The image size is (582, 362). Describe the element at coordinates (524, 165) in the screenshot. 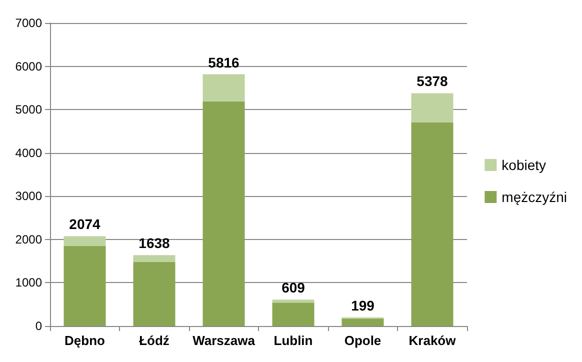

I see `legend-label: kobiety` at that location.